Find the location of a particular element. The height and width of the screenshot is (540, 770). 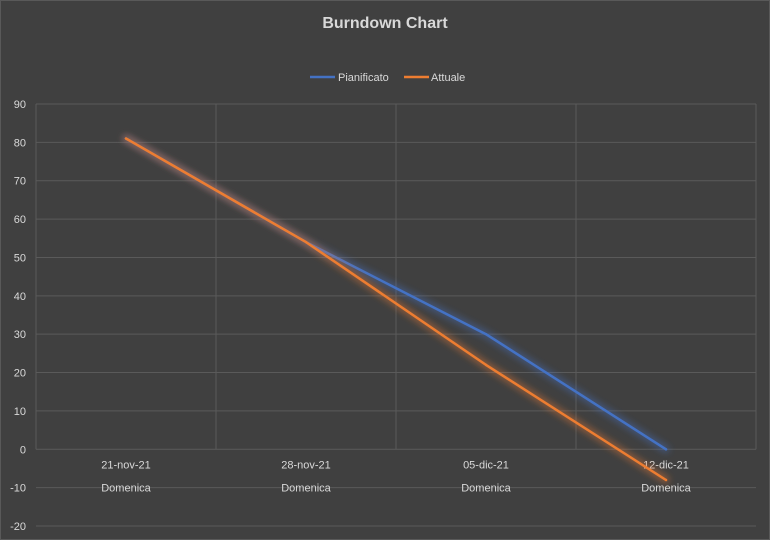

y-tick-label: 80 is located at coordinates (20, 143).